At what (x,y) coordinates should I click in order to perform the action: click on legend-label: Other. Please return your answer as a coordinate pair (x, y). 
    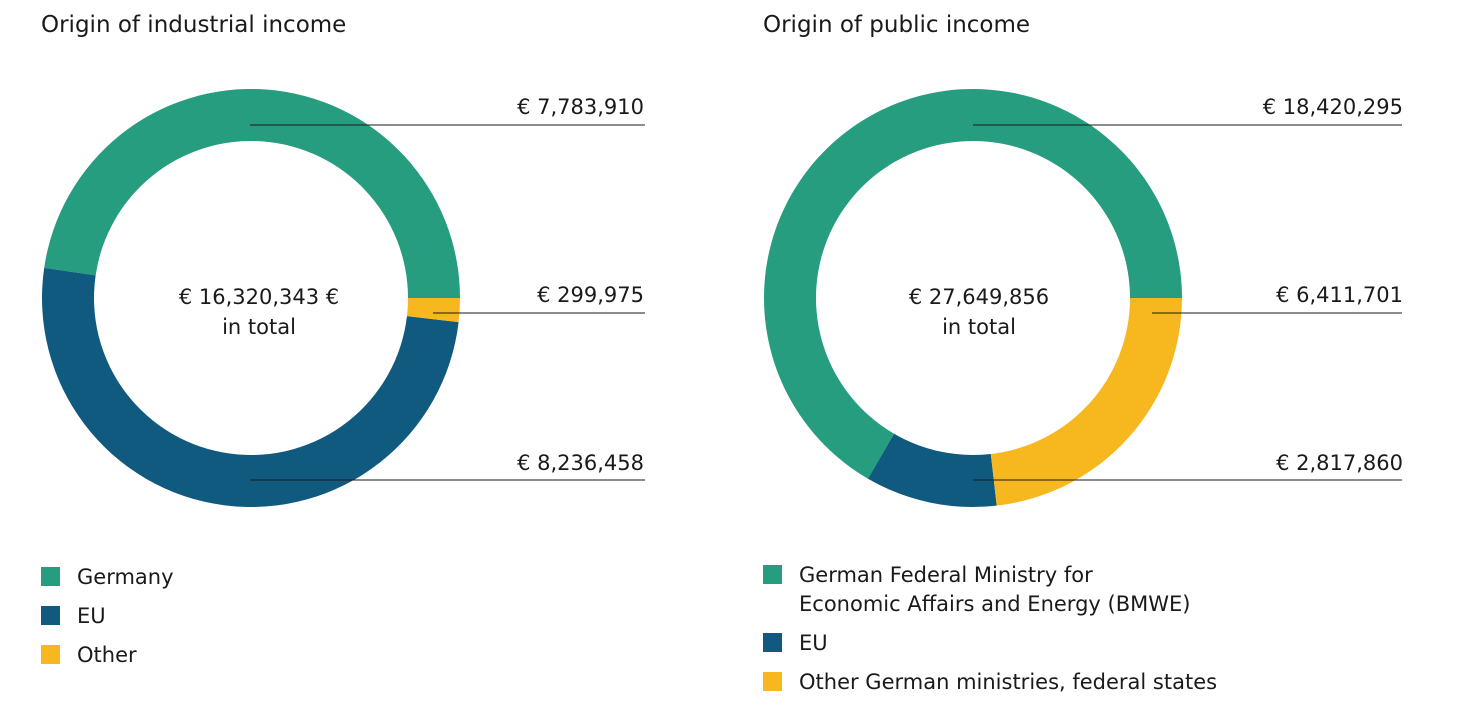
    Looking at the image, I should click on (107, 655).